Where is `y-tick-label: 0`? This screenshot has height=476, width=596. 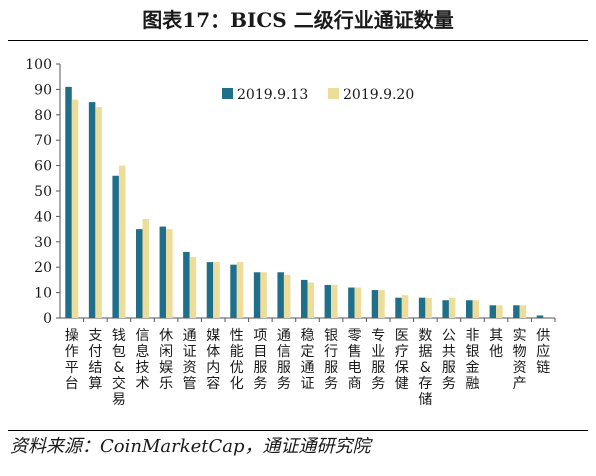
y-tick-label: 0 is located at coordinates (47, 319).